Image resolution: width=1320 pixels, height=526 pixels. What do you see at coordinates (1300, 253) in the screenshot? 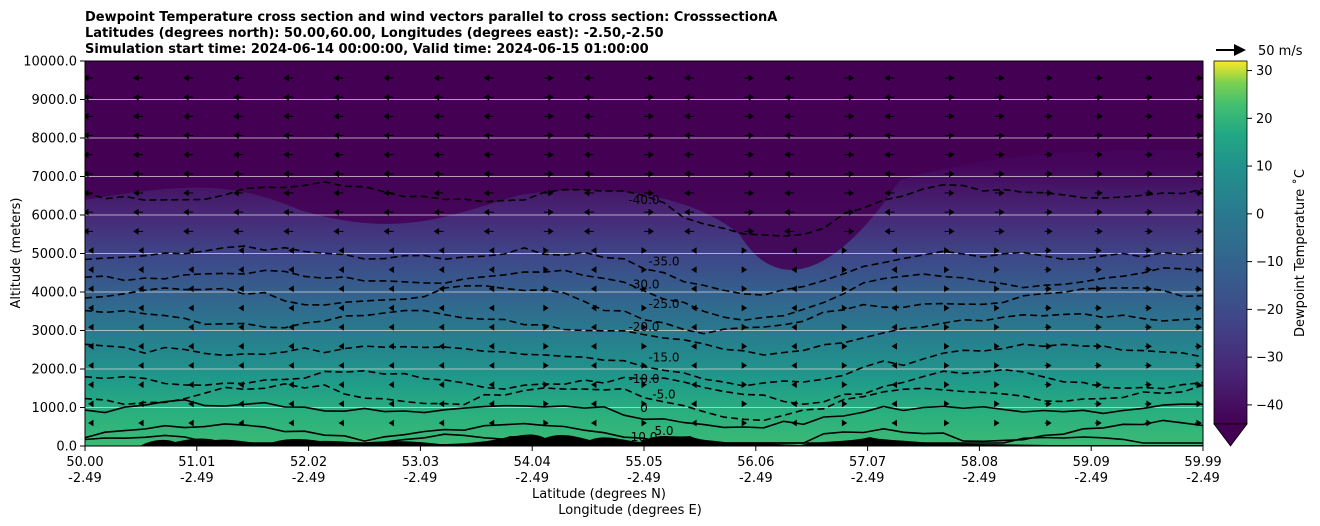
I see `colorbar-label: Dewpoint Temperature ˚C` at bounding box center [1300, 253].